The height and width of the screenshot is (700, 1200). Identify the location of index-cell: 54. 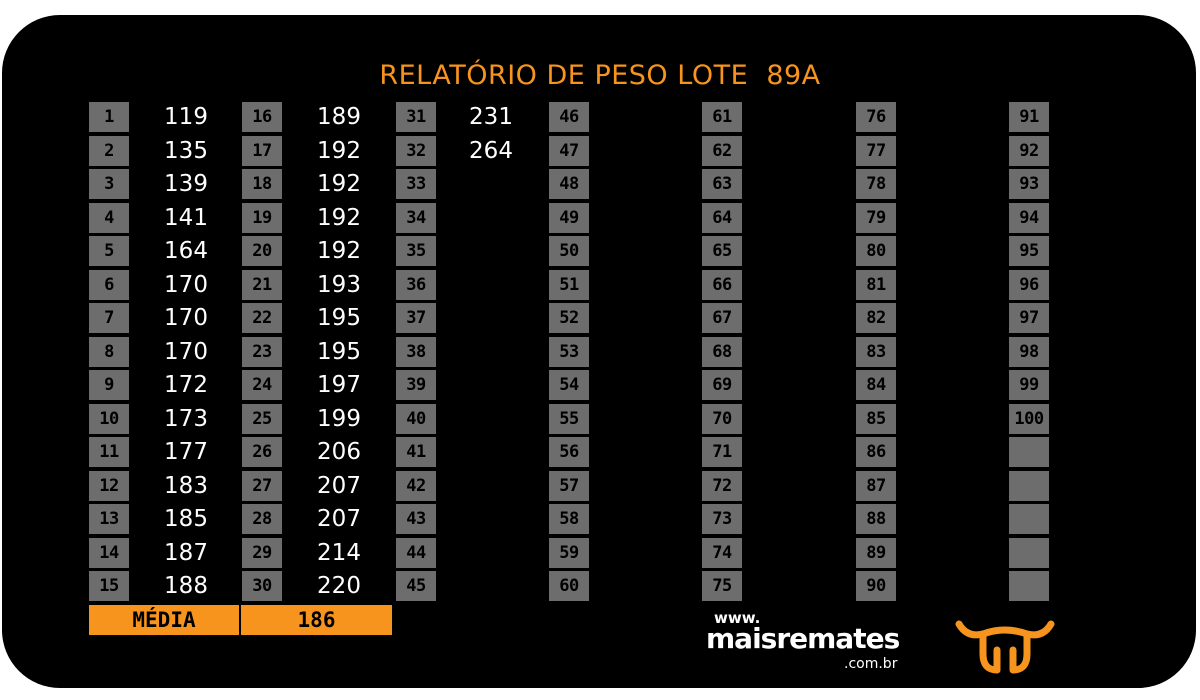
(569, 385).